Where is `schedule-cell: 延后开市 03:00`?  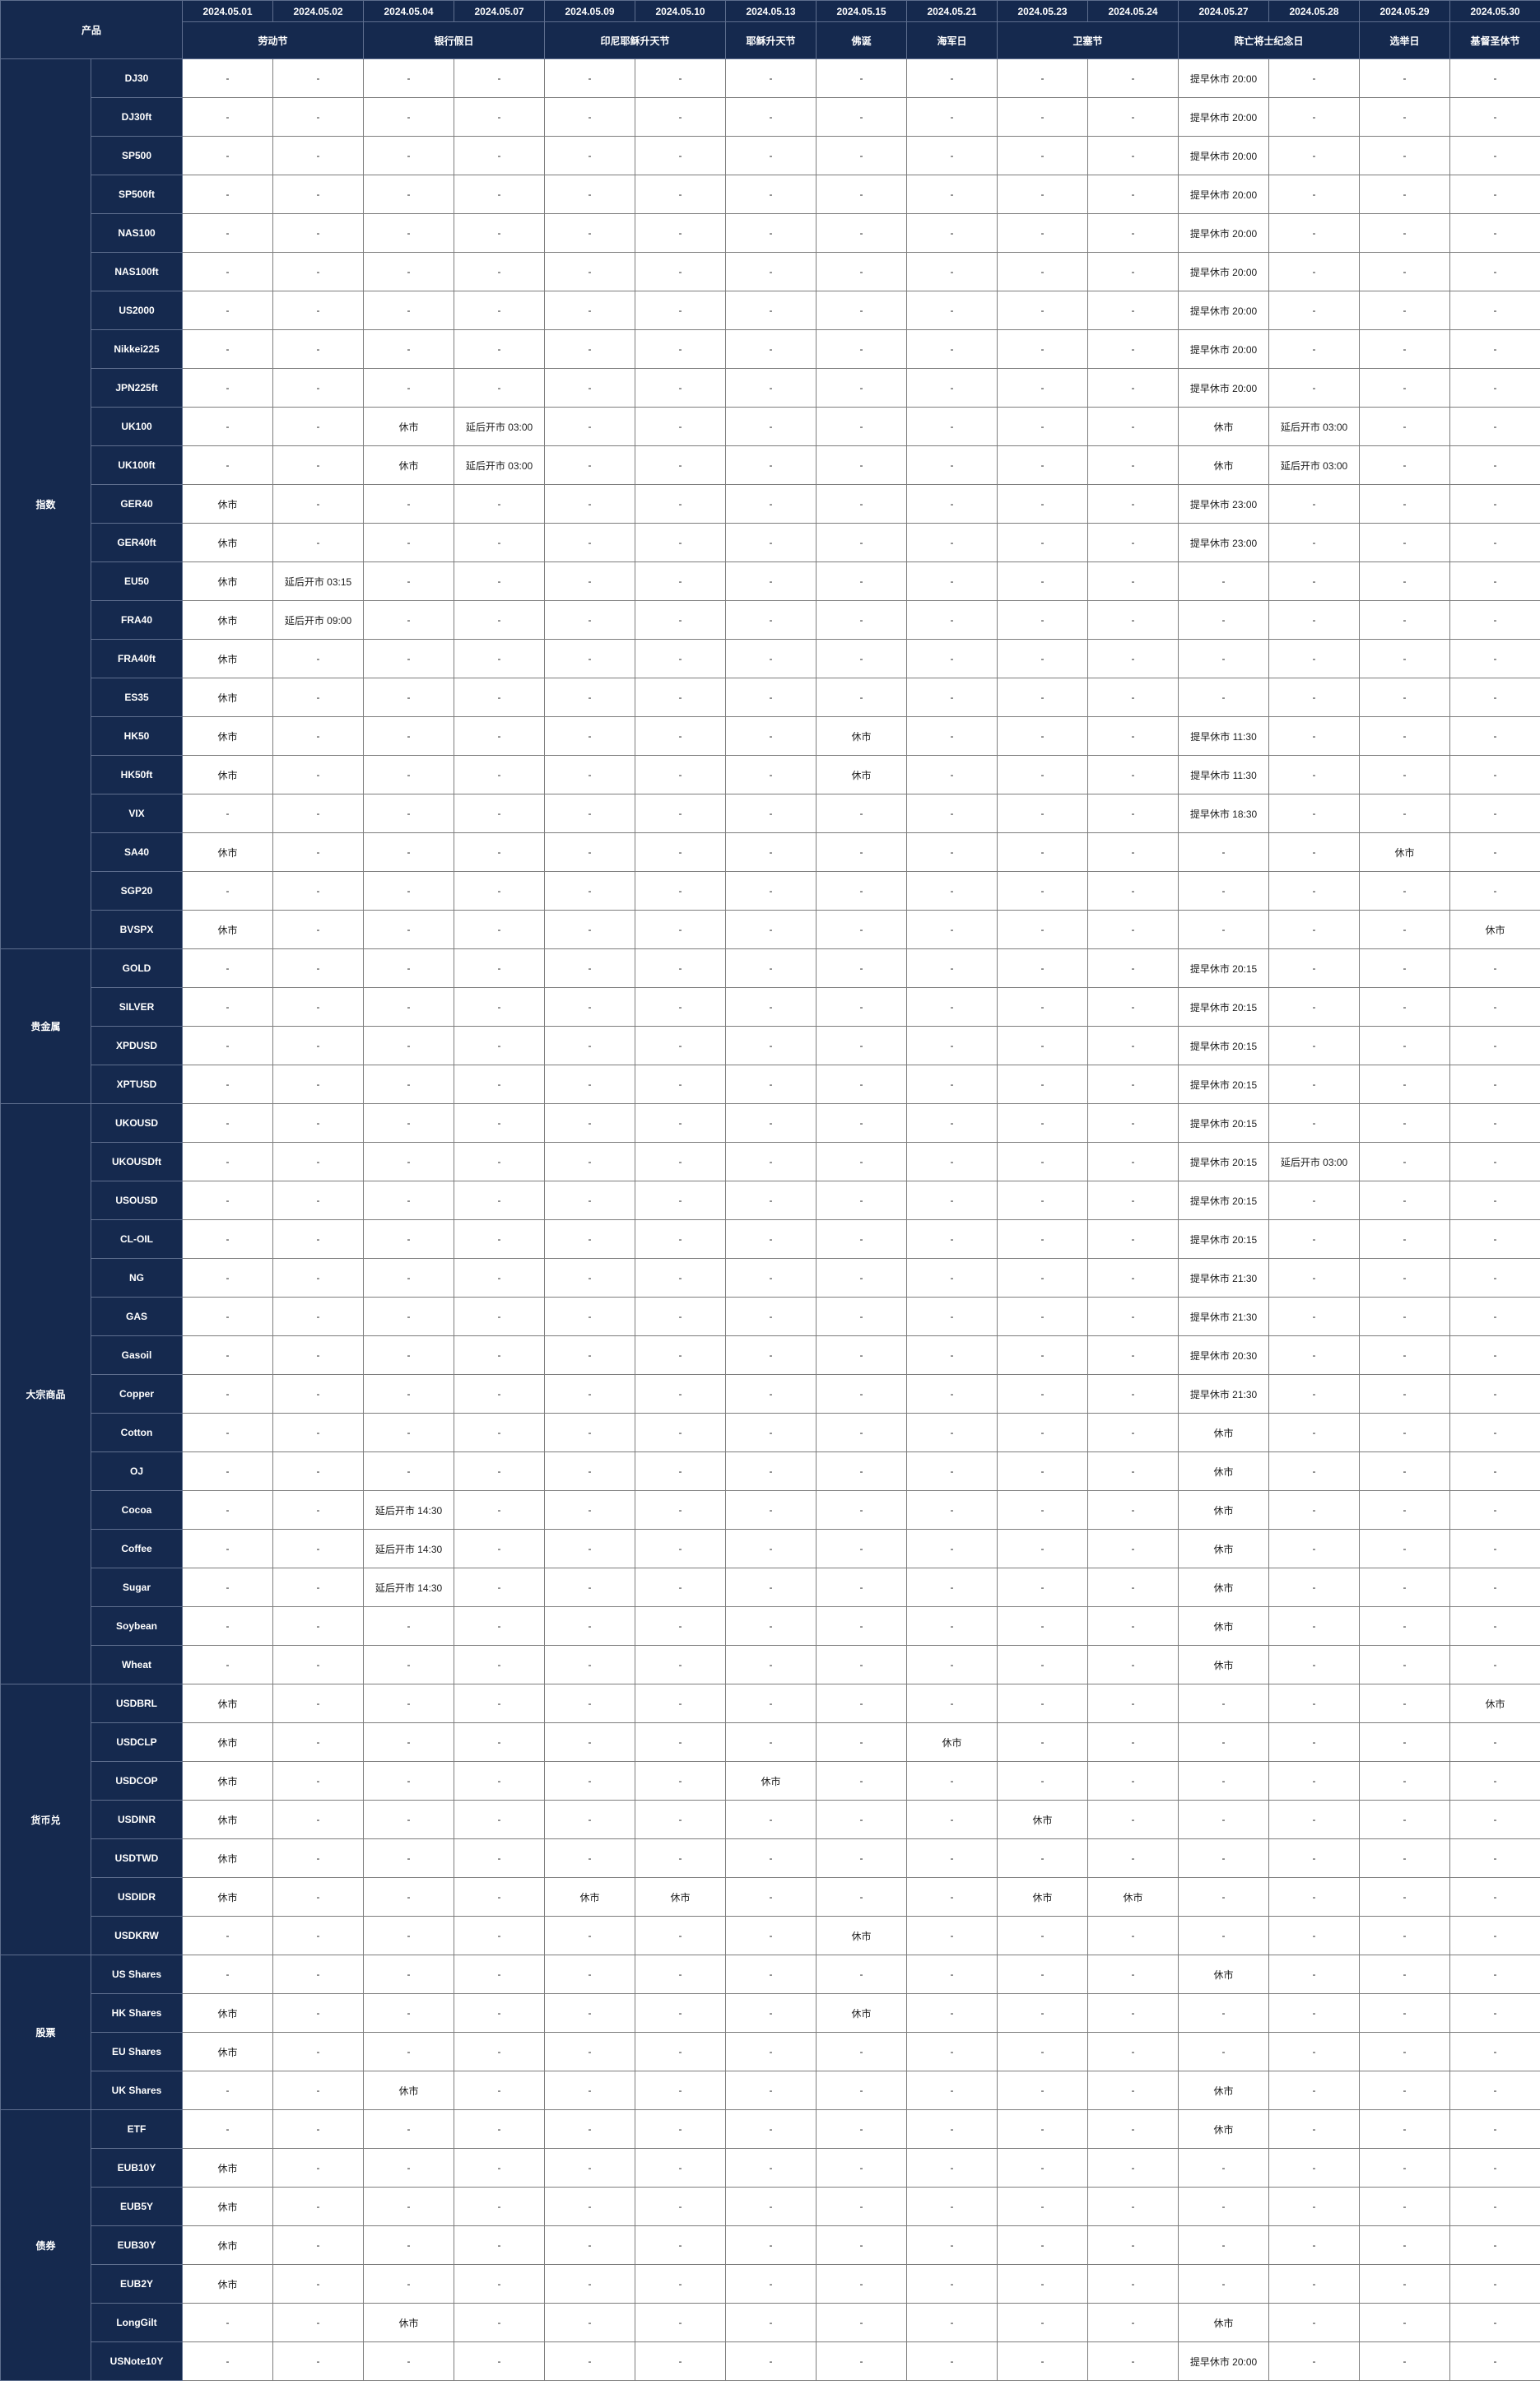
schedule-cell: 延后开市 03:00 is located at coordinates (500, 466).